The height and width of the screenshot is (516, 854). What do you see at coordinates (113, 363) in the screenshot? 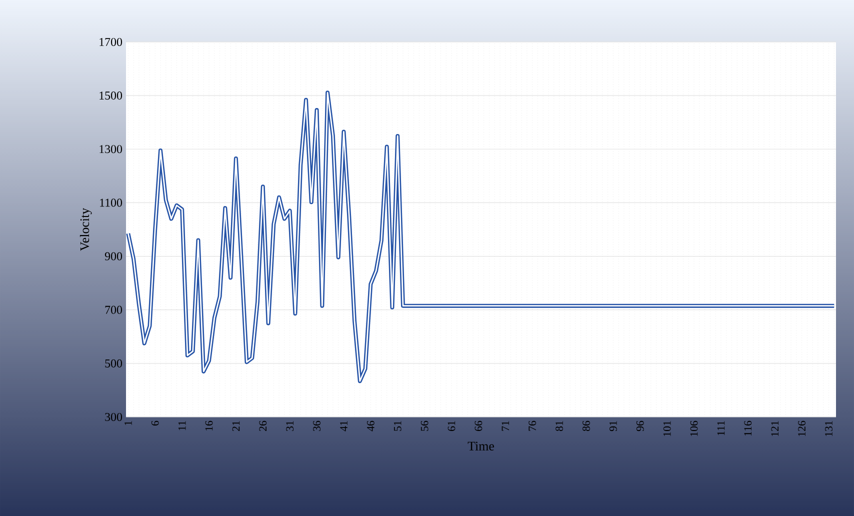
I see `y-tick-label: 500` at bounding box center [113, 363].